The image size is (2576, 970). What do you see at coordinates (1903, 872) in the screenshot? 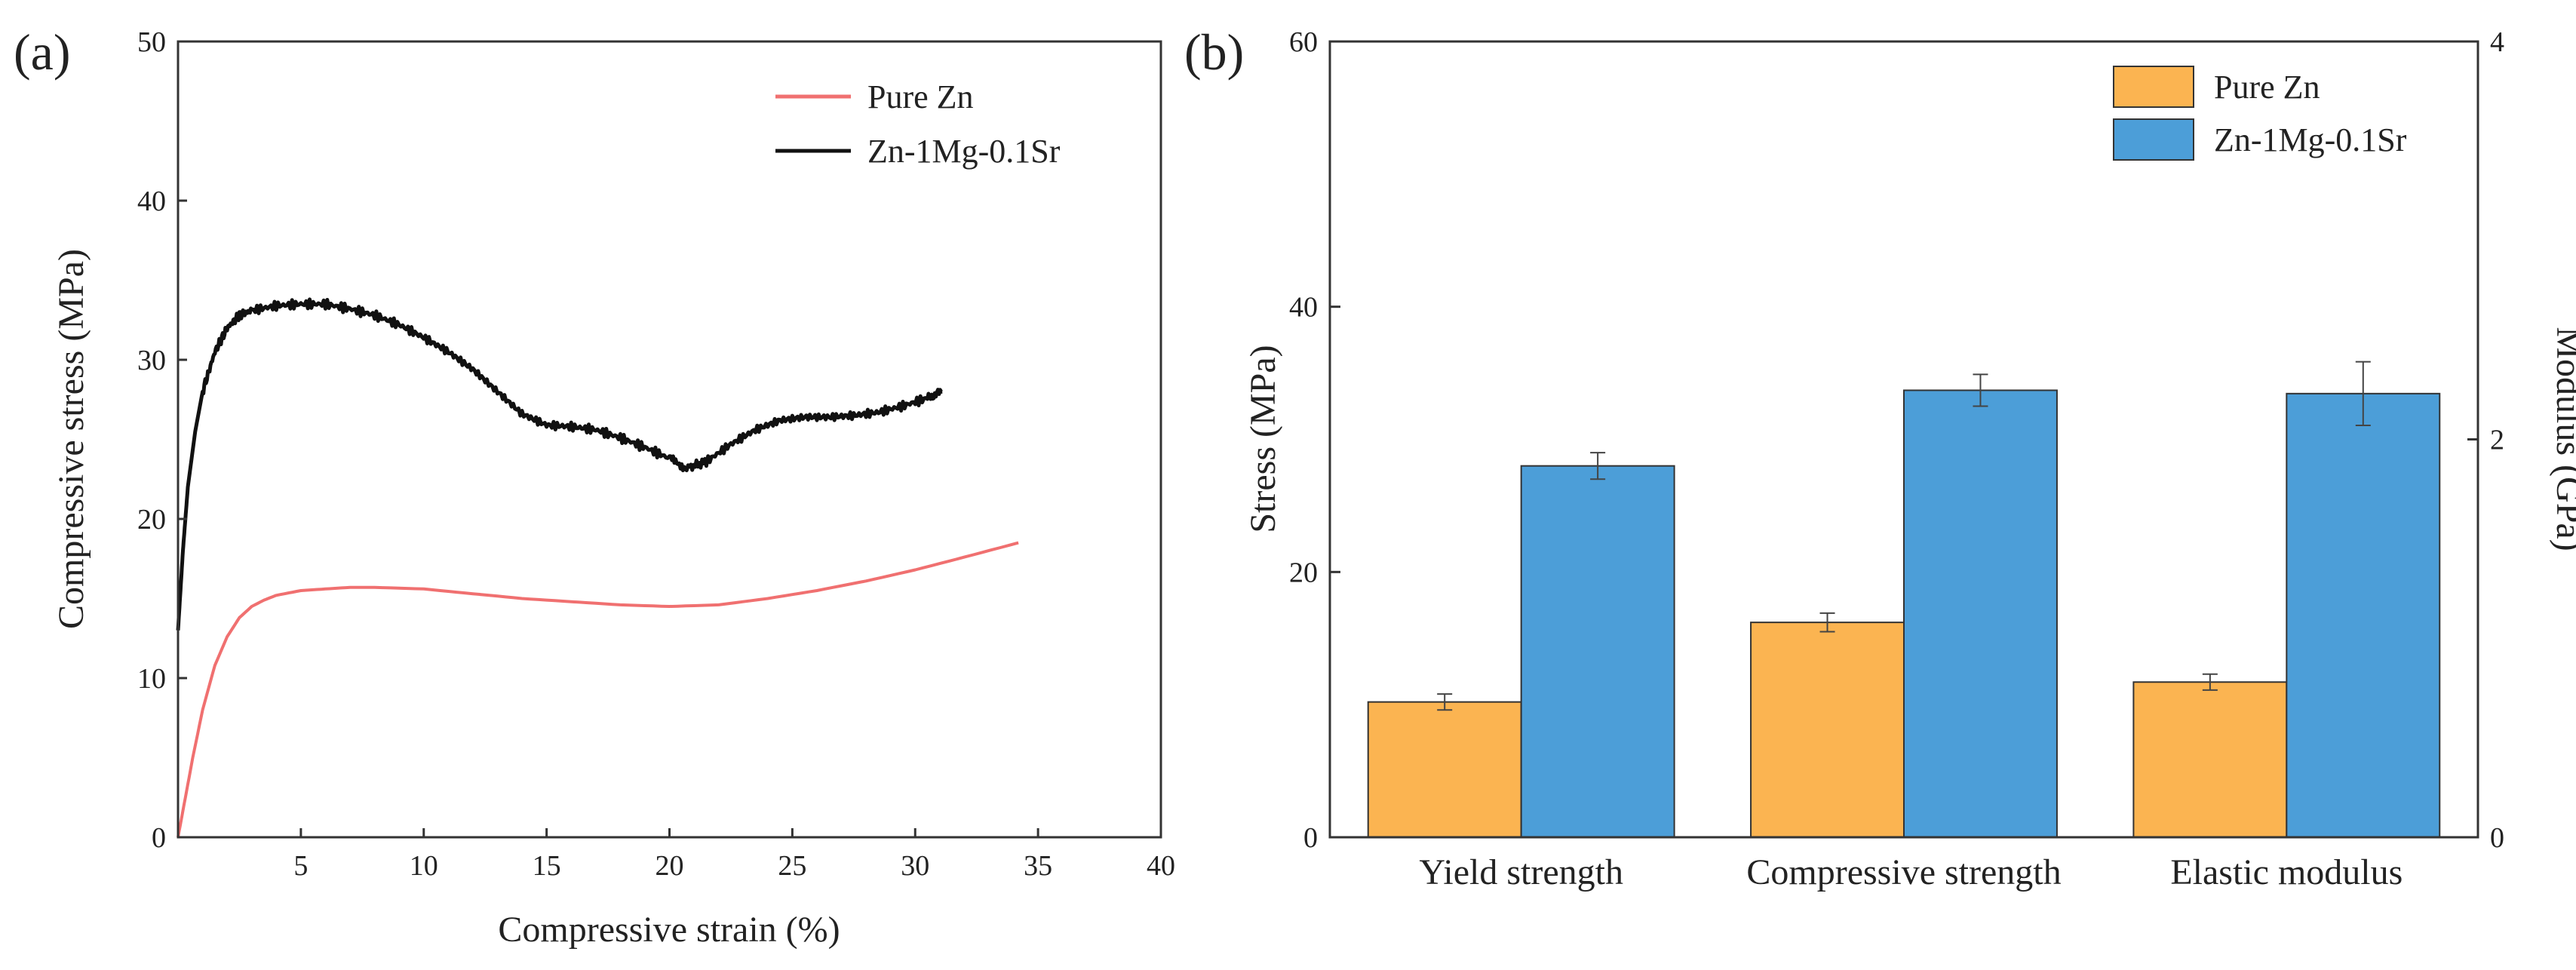
I see `category-label-compressive-strength: Compressive strength` at bounding box center [1903, 872].